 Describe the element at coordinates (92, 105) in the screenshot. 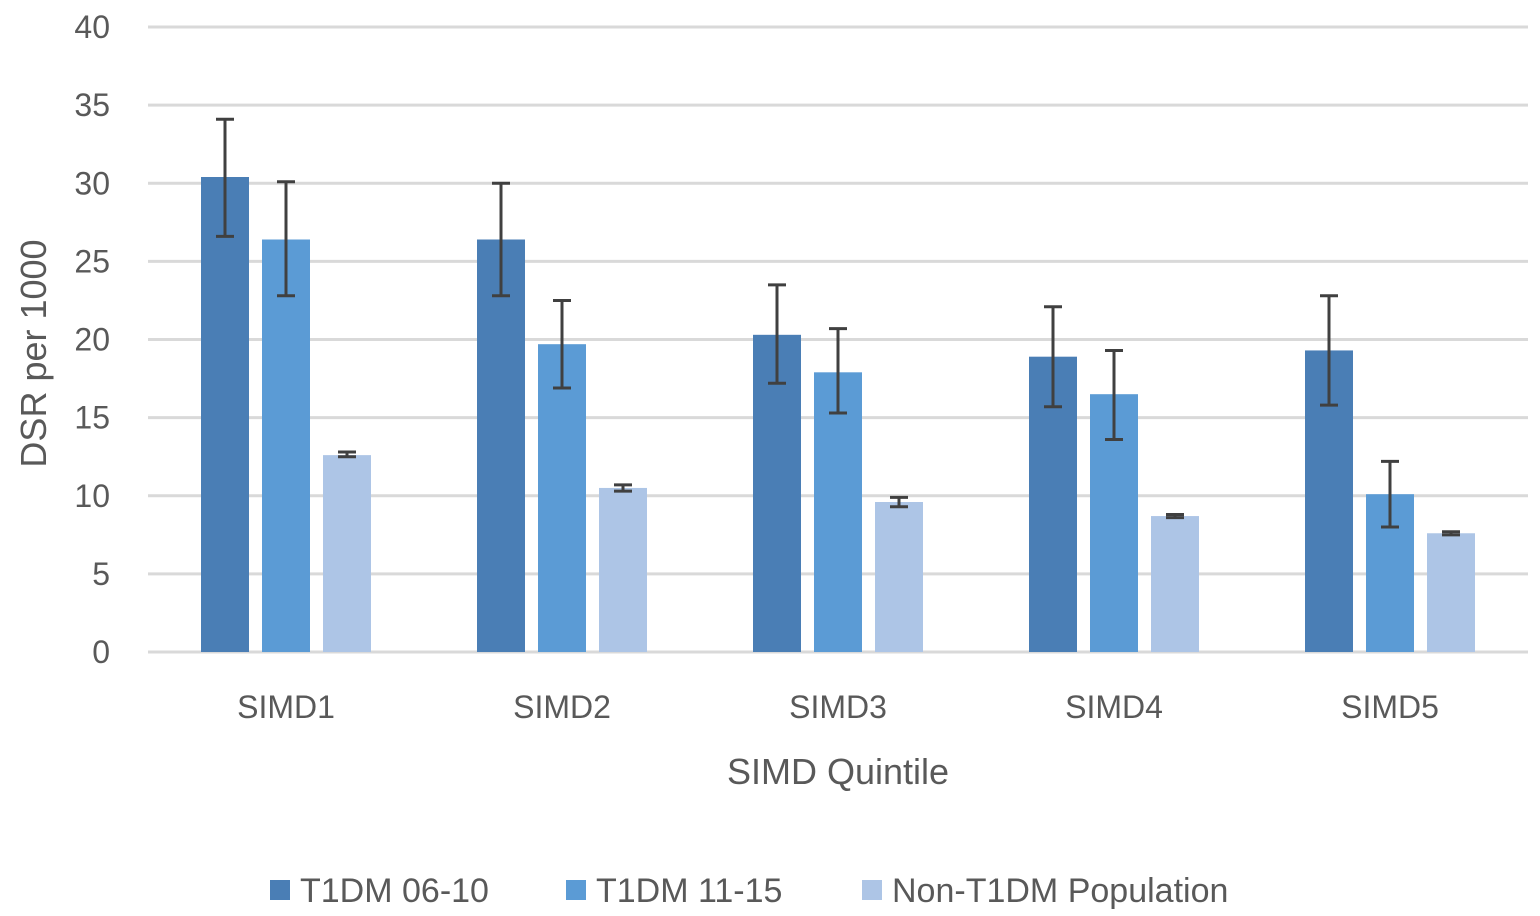

I see `y-tick-label: 35` at that location.